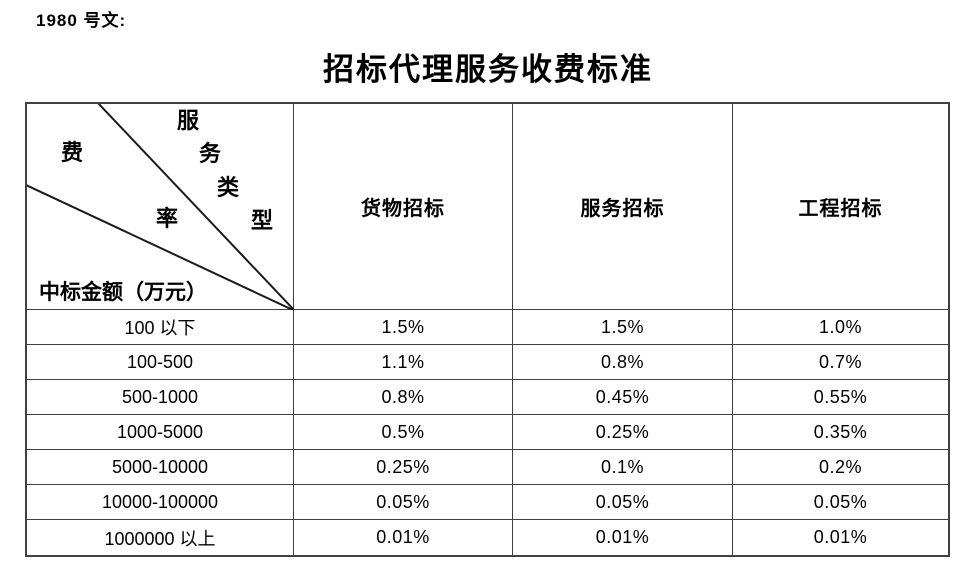 The height and width of the screenshot is (581, 976). I want to click on row-range: 5000-10000, so click(160, 467).